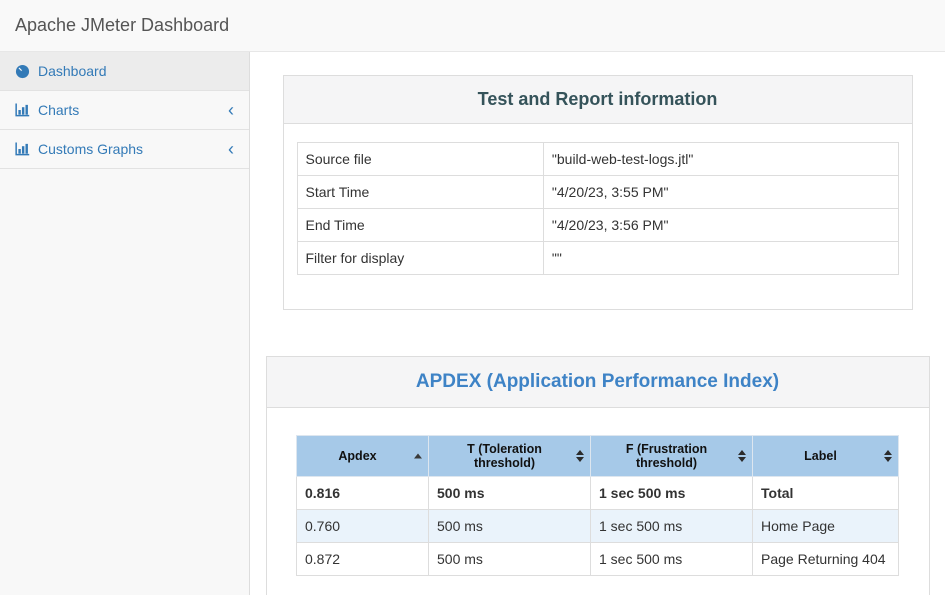 This screenshot has width=945, height=596. Describe the element at coordinates (124, 110) in the screenshot. I see `sidebar-item-charts: Charts ‹` at that location.